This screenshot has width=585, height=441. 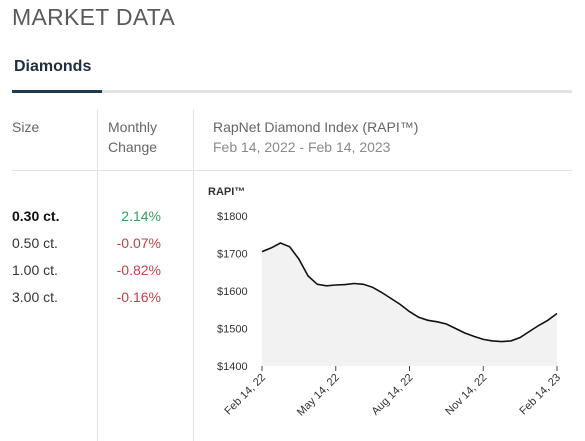 What do you see at coordinates (138, 243) in the screenshot?
I see `row-change: -0.07%` at bounding box center [138, 243].